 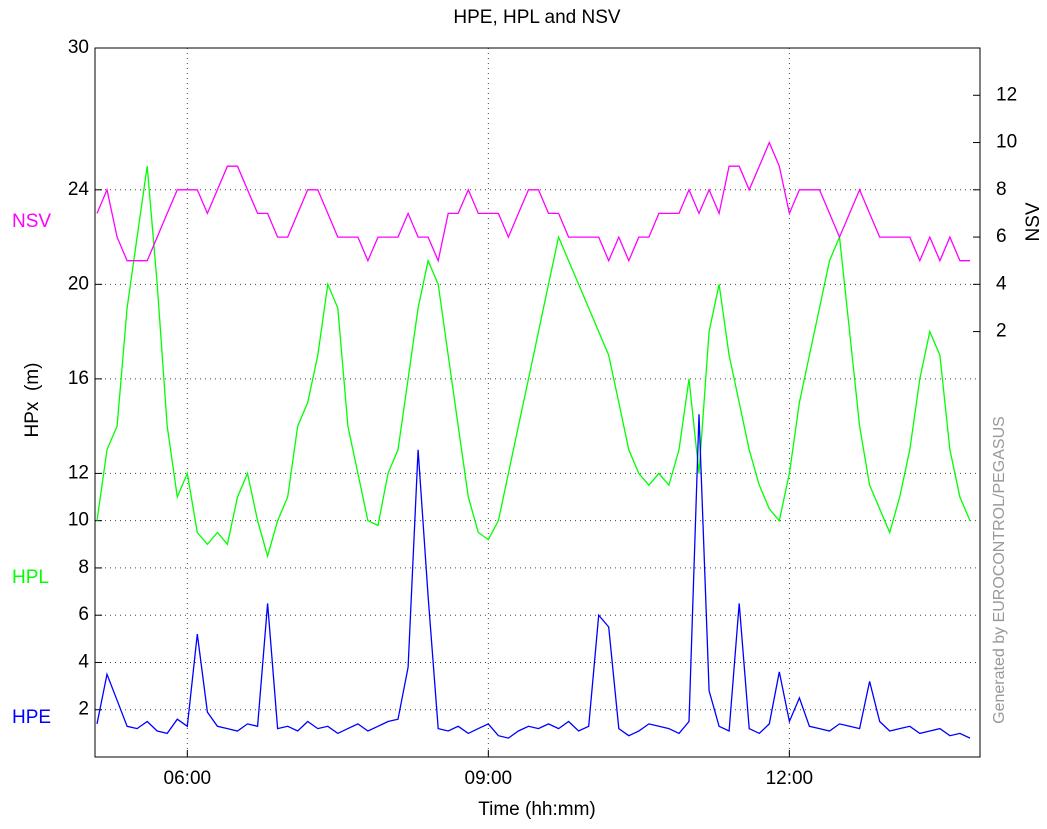 What do you see at coordinates (1006, 94) in the screenshot?
I see `y2-tick-label: 12` at bounding box center [1006, 94].